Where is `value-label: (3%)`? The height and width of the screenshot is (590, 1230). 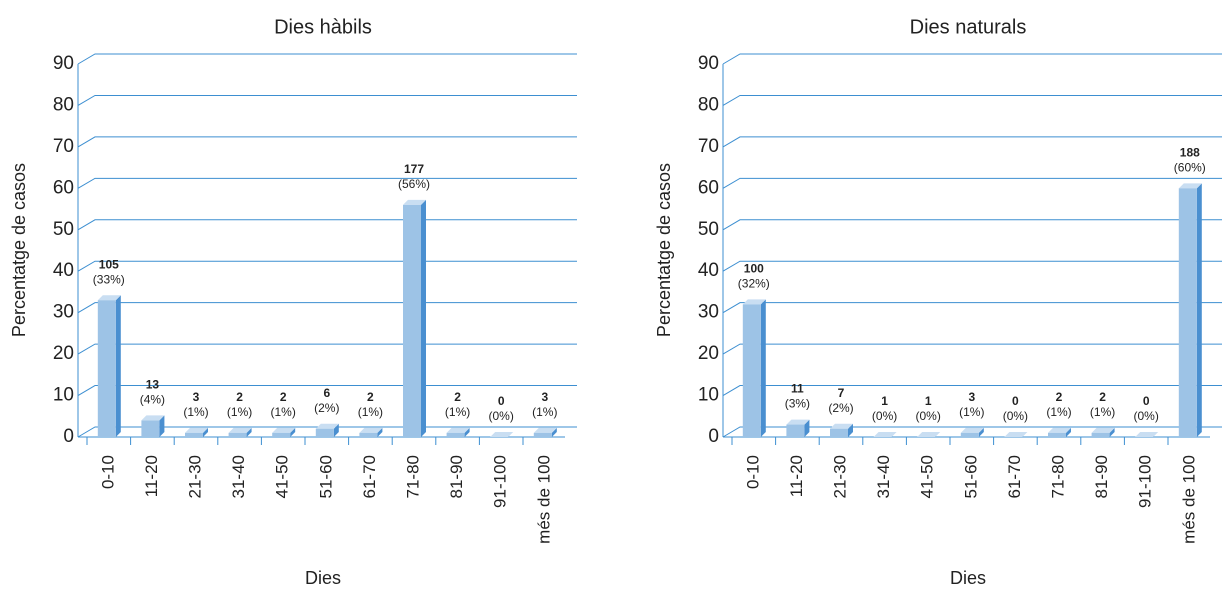
value-label: (3%) is located at coordinates (797, 404).